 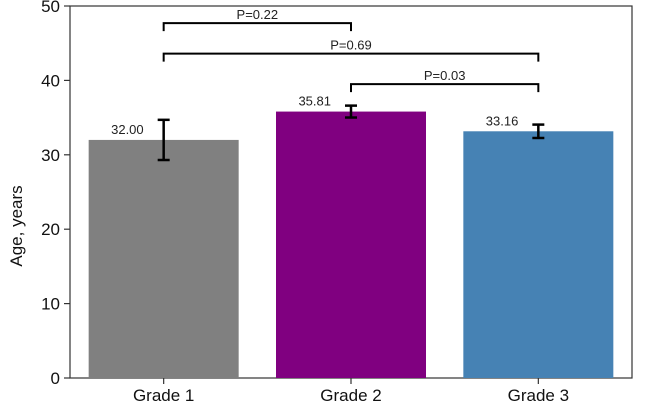 What do you see at coordinates (50, 304) in the screenshot?
I see `y-tick-label: 10` at bounding box center [50, 304].